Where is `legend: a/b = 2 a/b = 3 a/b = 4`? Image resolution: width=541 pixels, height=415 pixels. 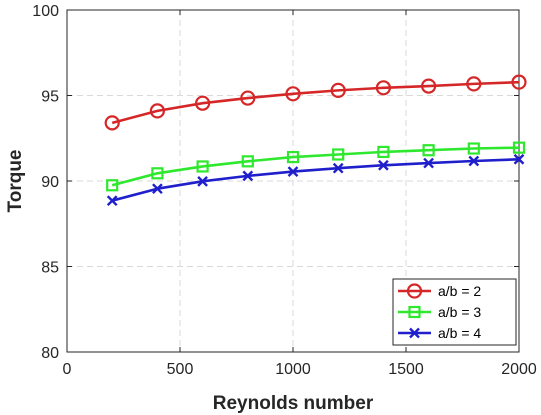
legend: a/b = 2 a/b = 3 a/b = 4 is located at coordinates (454, 312).